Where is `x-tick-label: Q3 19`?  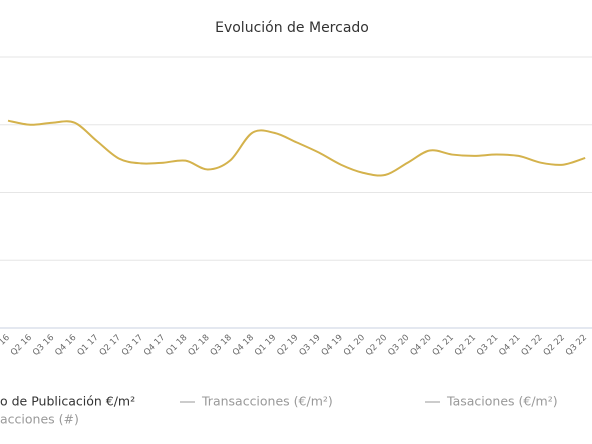 x-tick-label: Q3 19 is located at coordinates (309, 345).